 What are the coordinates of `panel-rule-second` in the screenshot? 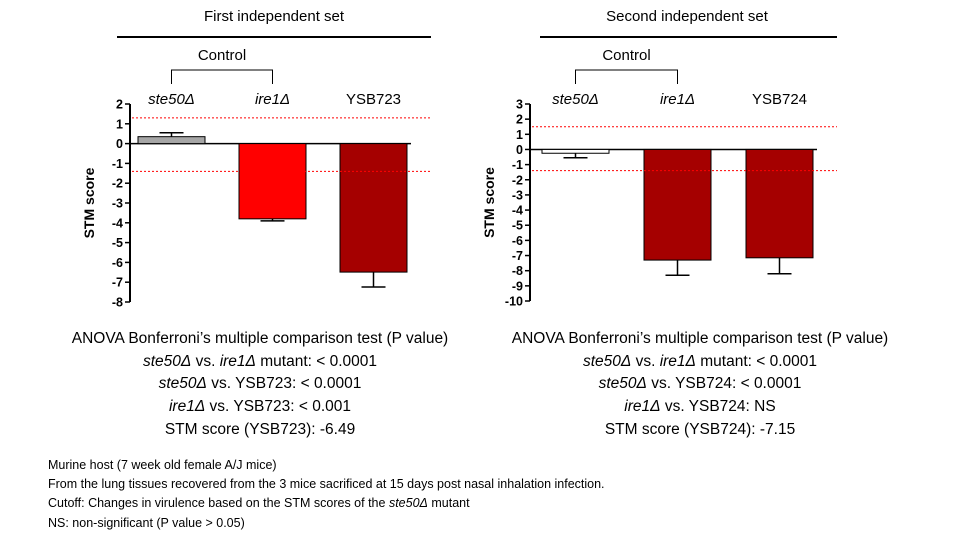 It's located at (688, 37).